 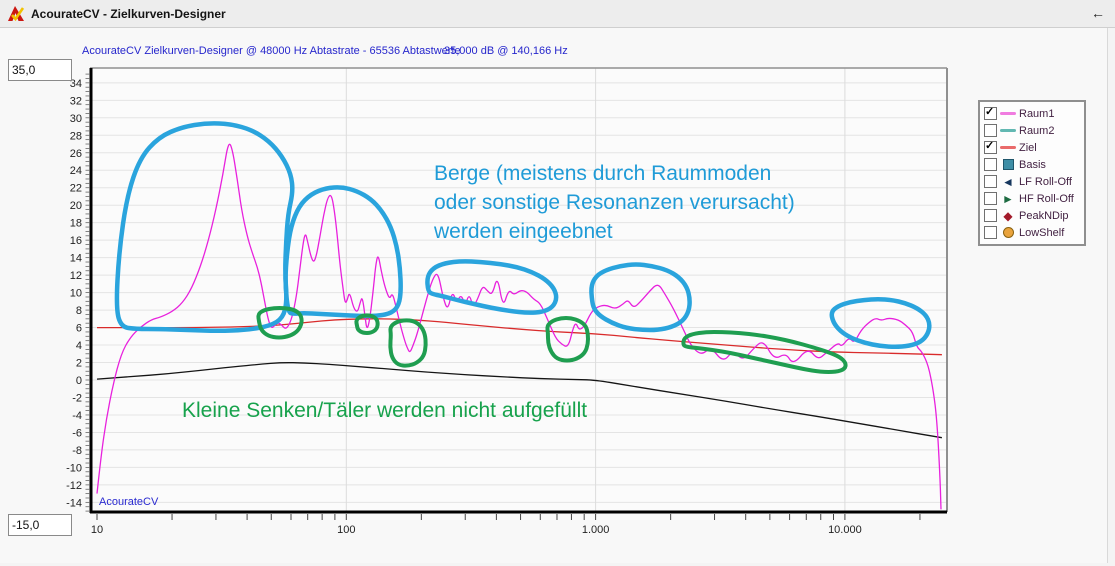 What do you see at coordinates (990, 181) in the screenshot?
I see `checkbox-lf-roll-off` at bounding box center [990, 181].